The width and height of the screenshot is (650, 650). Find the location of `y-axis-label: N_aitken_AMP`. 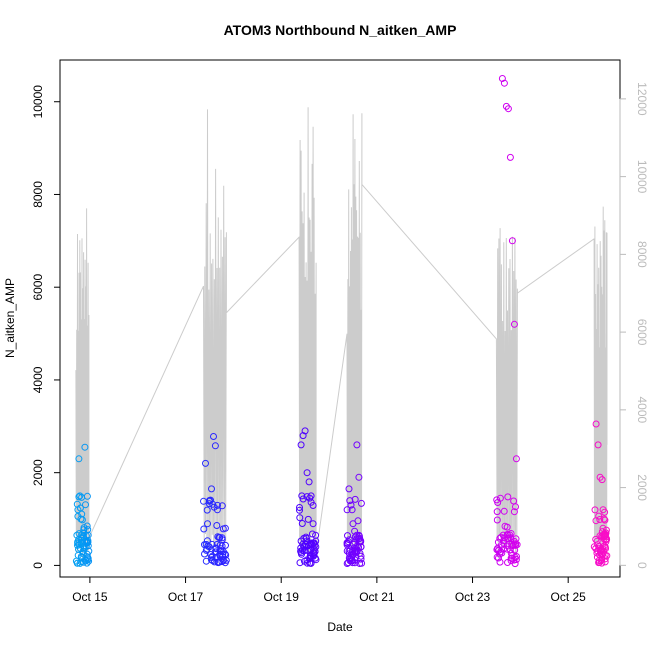

y-axis-label: N_aitken_AMP is located at coordinates (10, 318).